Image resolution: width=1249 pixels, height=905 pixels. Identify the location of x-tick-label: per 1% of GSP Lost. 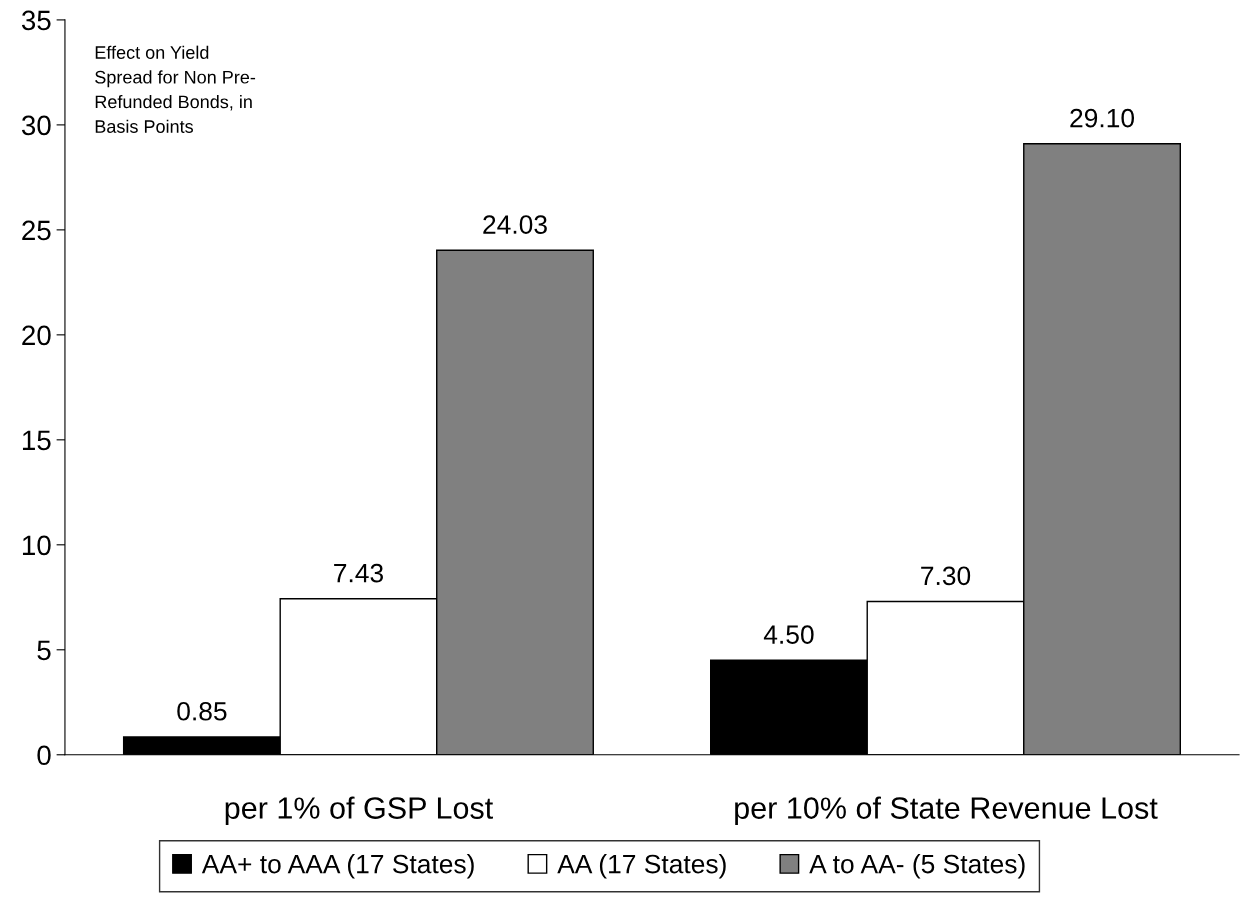
(359, 810).